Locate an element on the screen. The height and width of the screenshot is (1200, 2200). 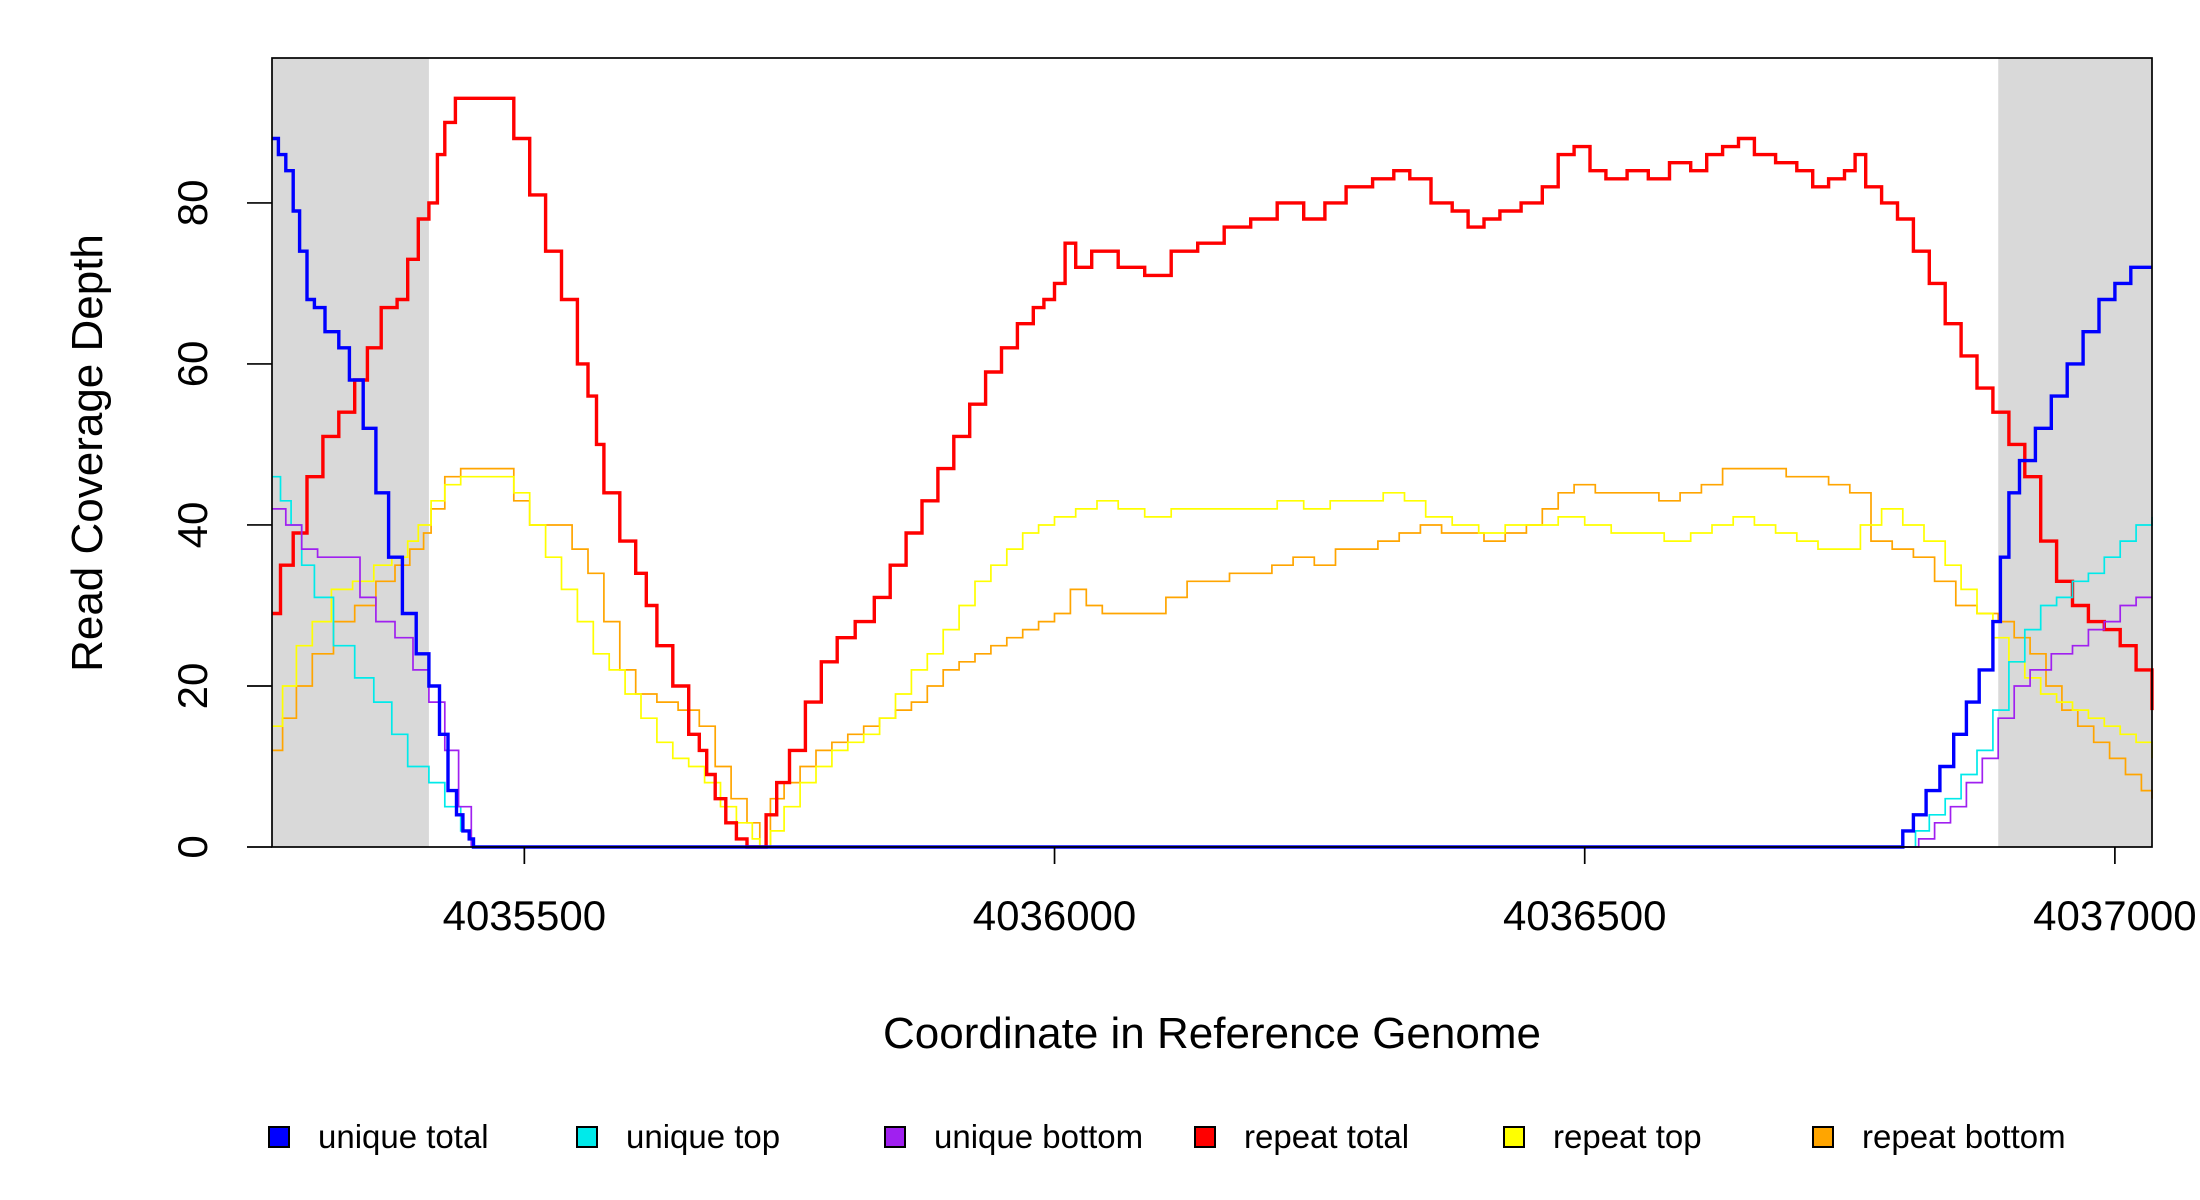
y-axis: 0 20 40 60 80 is located at coordinates (220, 519).